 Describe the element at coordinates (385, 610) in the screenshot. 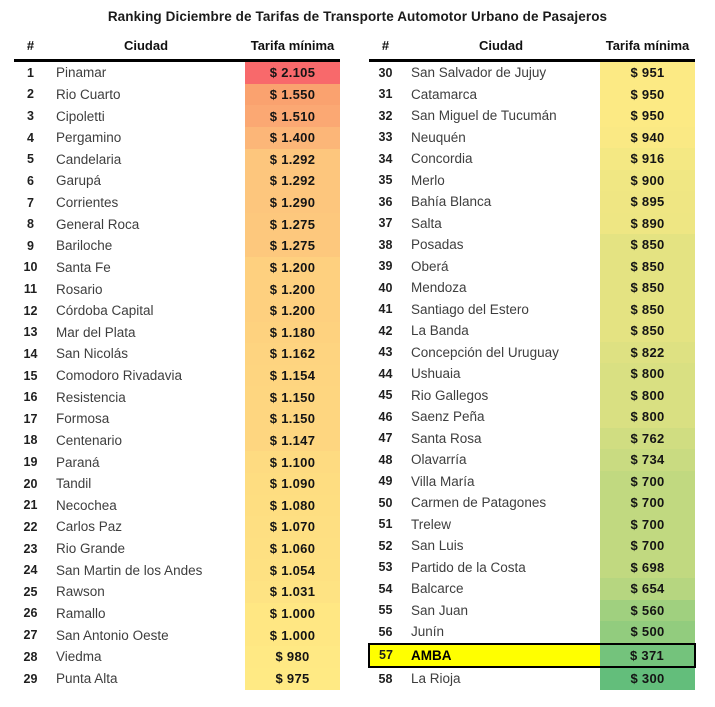

I see `rank-cell: 55` at that location.